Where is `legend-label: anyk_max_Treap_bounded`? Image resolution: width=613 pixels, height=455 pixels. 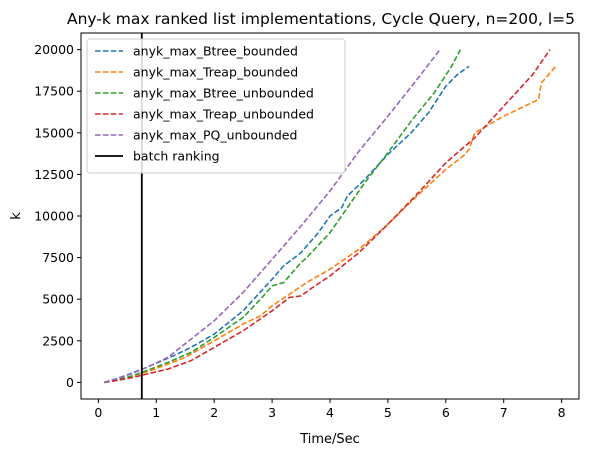 legend-label: anyk_max_Treap_bounded is located at coordinates (215, 72).